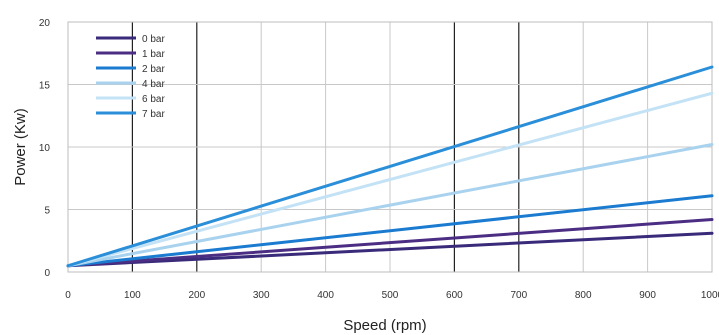 This screenshot has height=335, width=719. I want to click on x-tick-label: 0, so click(68, 295).